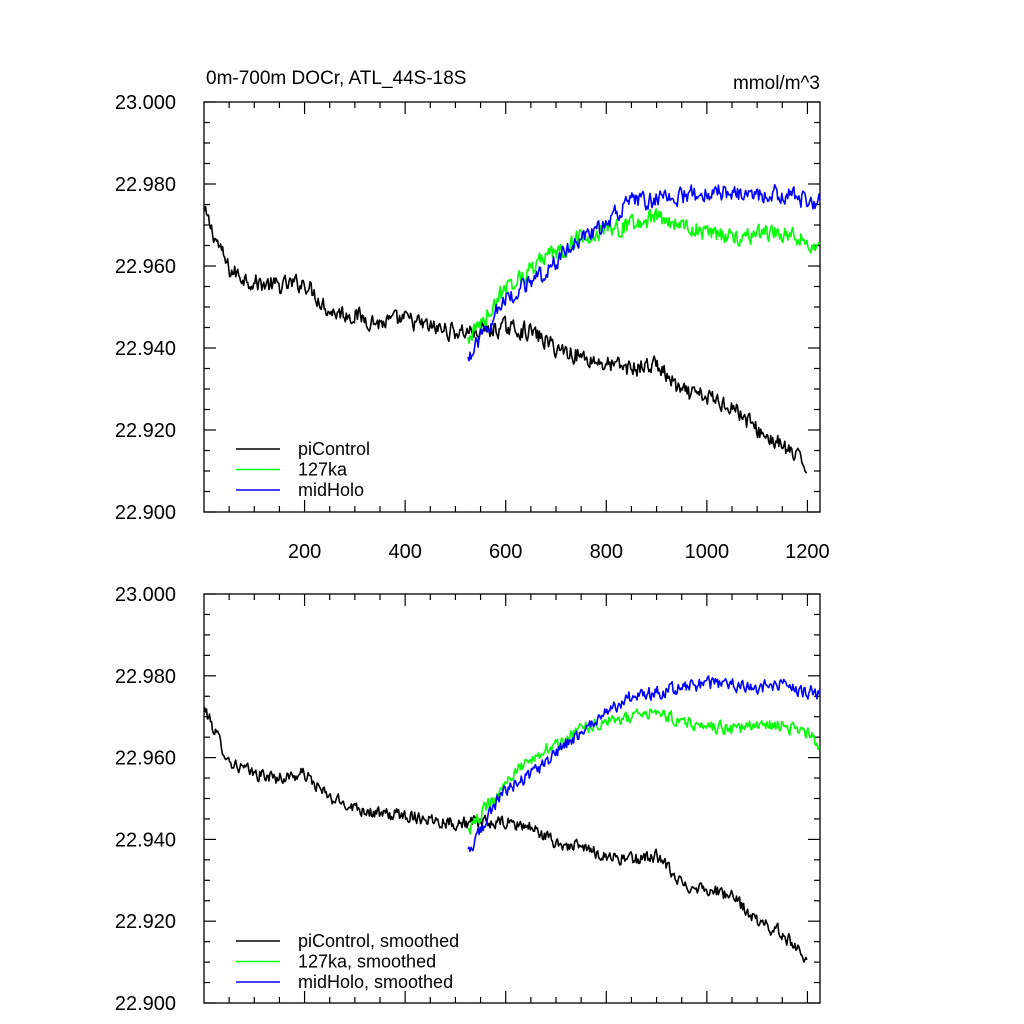  Describe the element at coordinates (145, 308) in the screenshot. I see `top-y-tick-labels: 22.900 22.920 22.940 22.960 22.980 23.000` at that location.